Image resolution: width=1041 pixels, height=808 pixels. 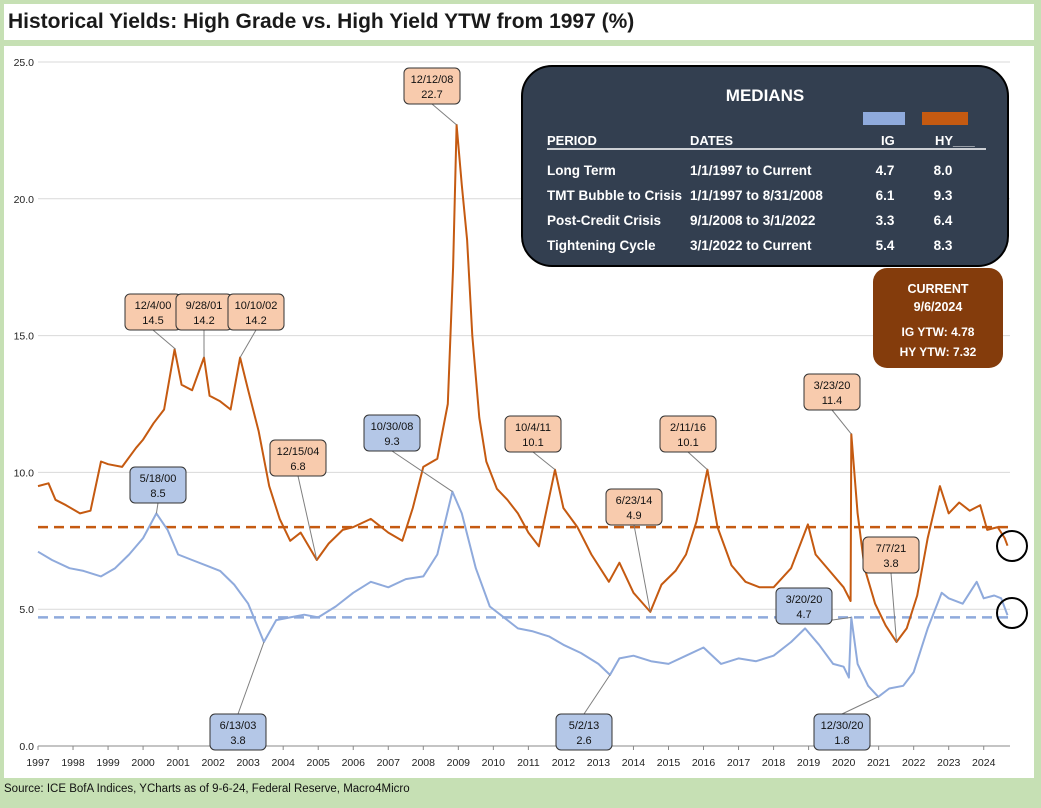 What do you see at coordinates (248, 763) in the screenshot?
I see `x-tick-label: 2003` at bounding box center [248, 763].